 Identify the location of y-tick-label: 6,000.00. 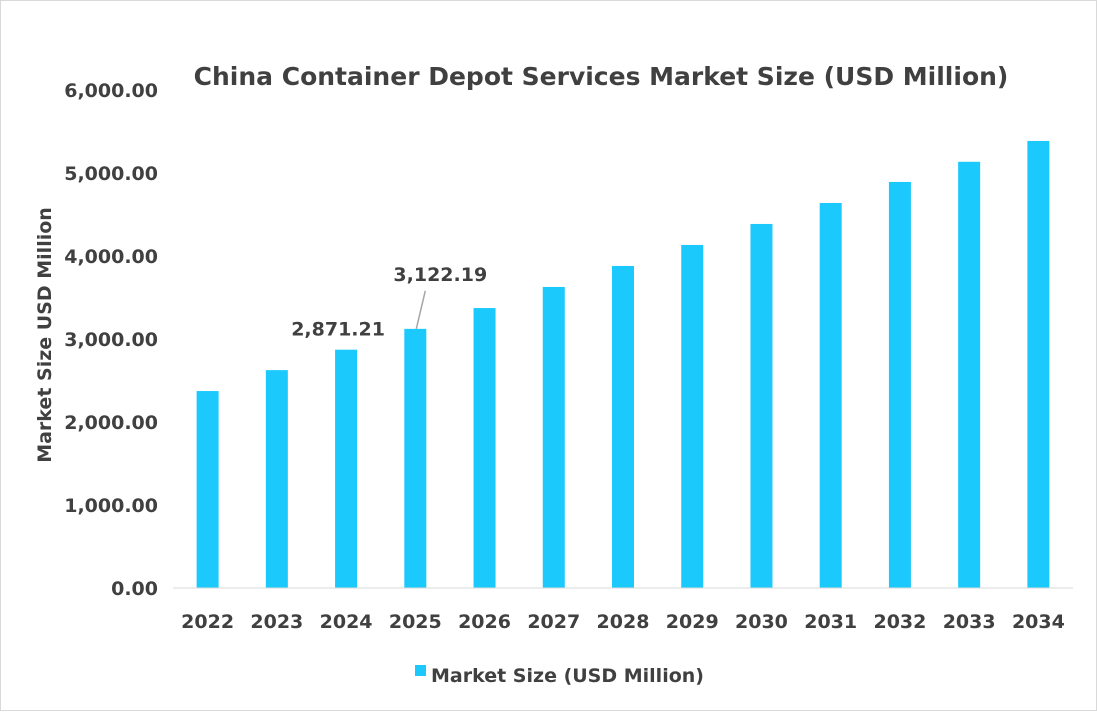
(111, 91).